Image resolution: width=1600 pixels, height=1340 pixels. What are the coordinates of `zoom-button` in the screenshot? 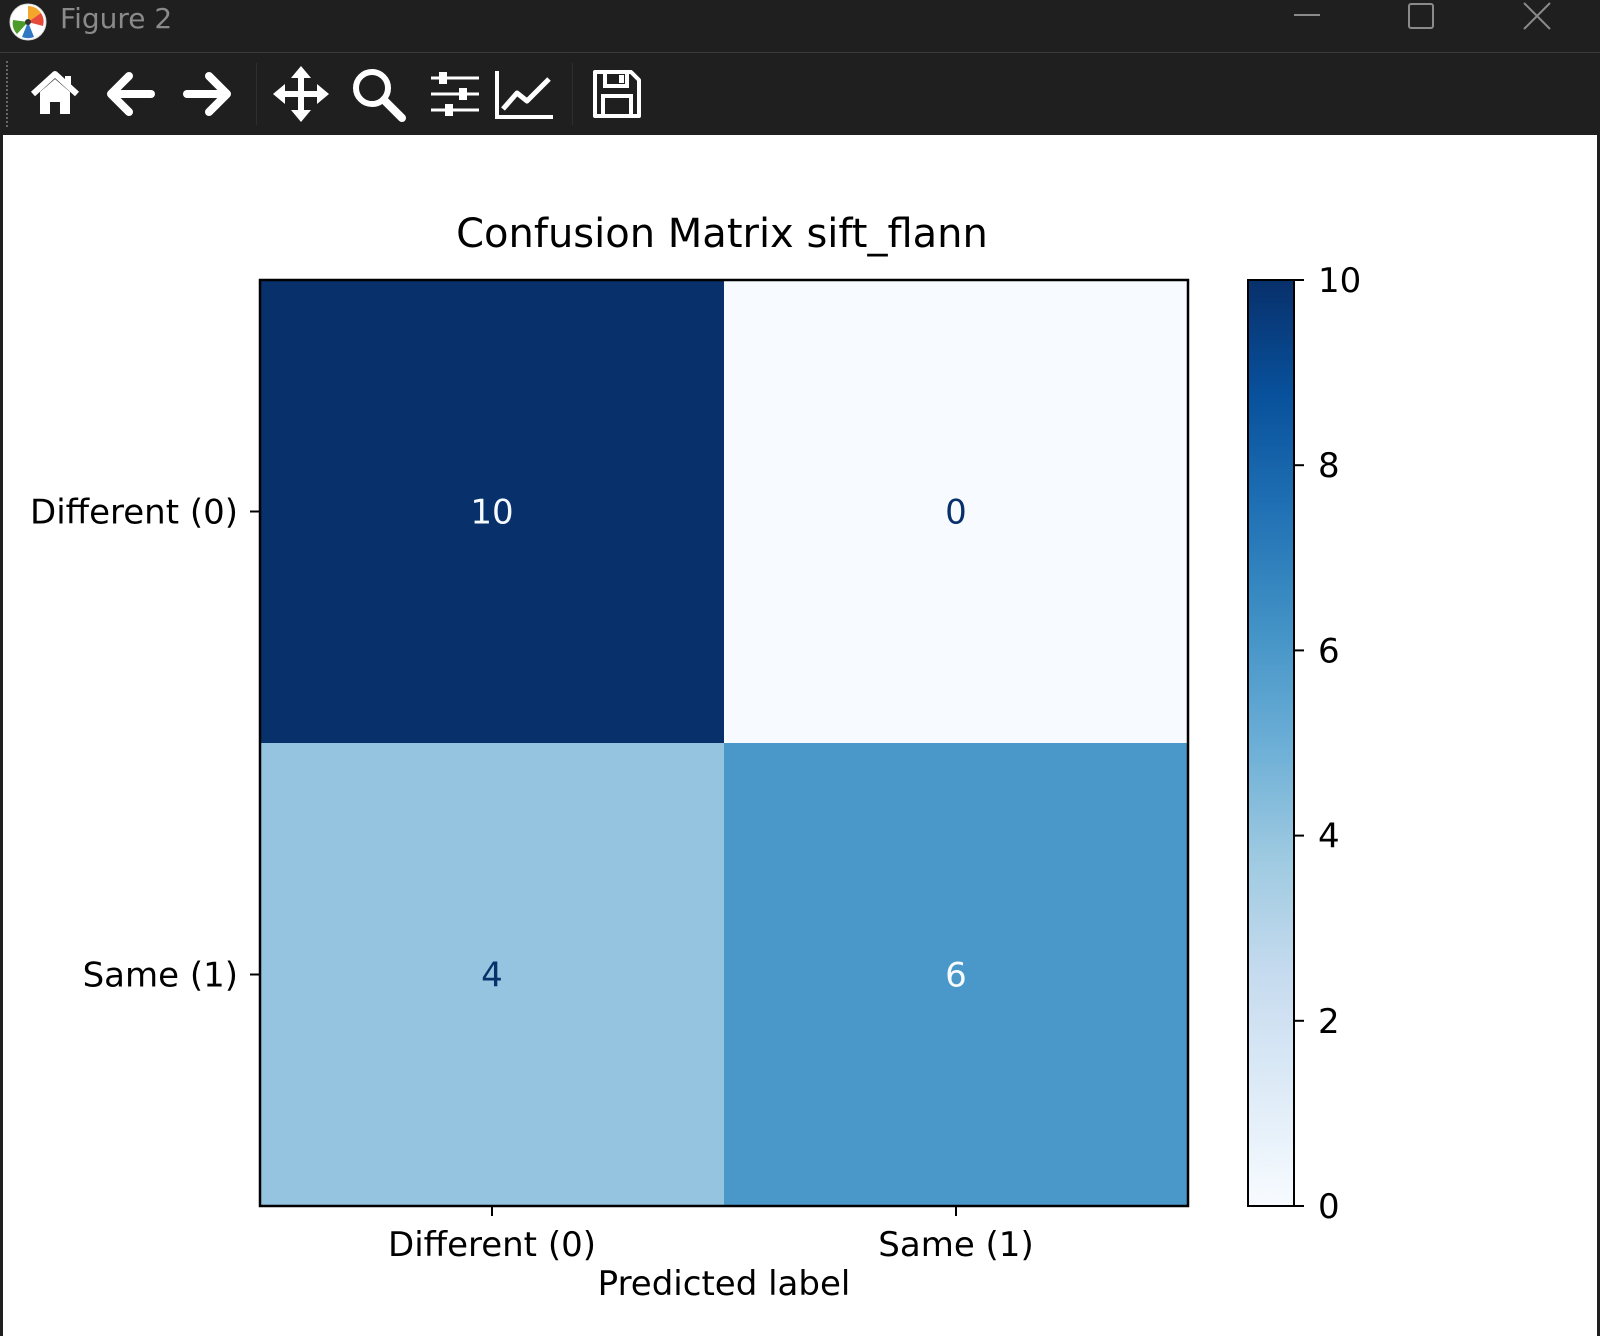 It's located at (378, 94).